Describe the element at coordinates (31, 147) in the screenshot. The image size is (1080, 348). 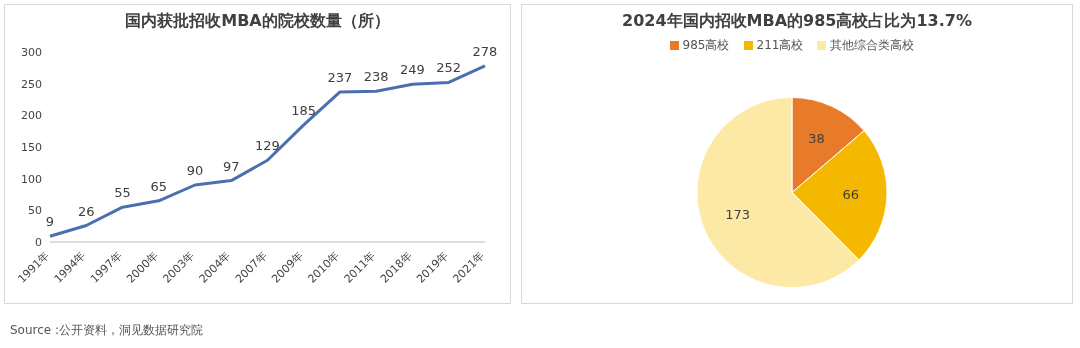
I see `y-tick-label: 150` at that location.